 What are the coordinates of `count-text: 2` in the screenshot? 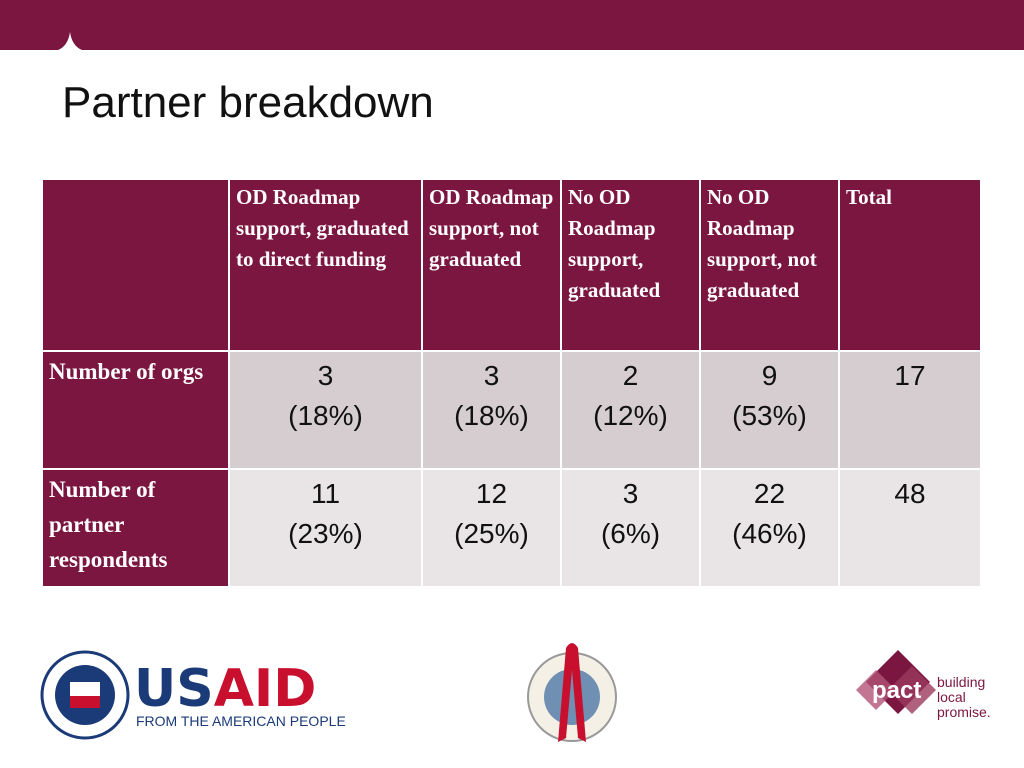 It's located at (630, 375).